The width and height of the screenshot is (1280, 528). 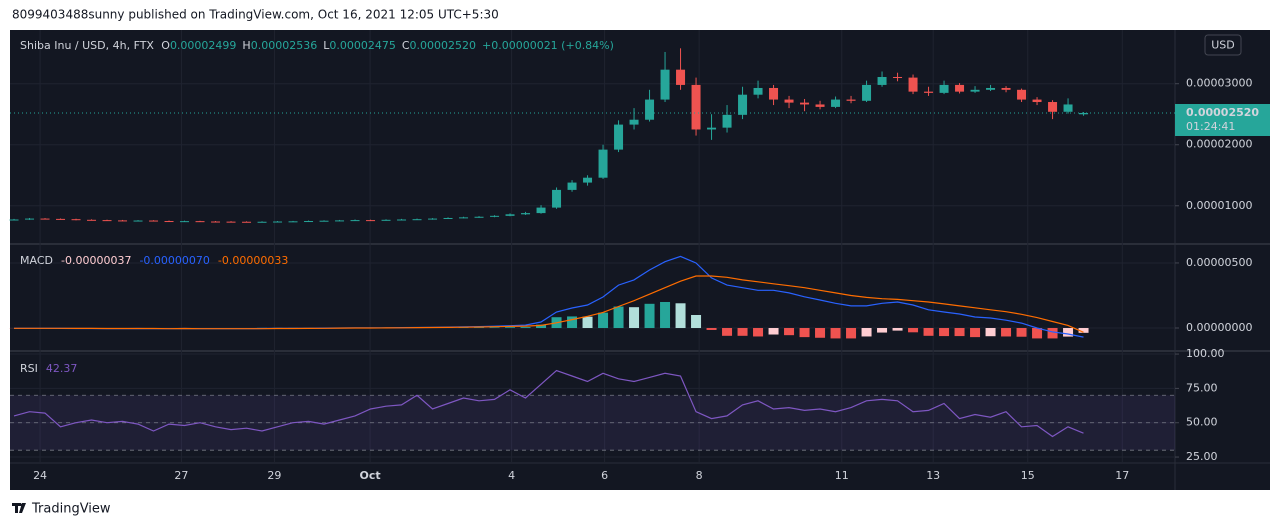 What do you see at coordinates (1219, 144) in the screenshot?
I see `y-tick-label: 0.00002000` at bounding box center [1219, 144].